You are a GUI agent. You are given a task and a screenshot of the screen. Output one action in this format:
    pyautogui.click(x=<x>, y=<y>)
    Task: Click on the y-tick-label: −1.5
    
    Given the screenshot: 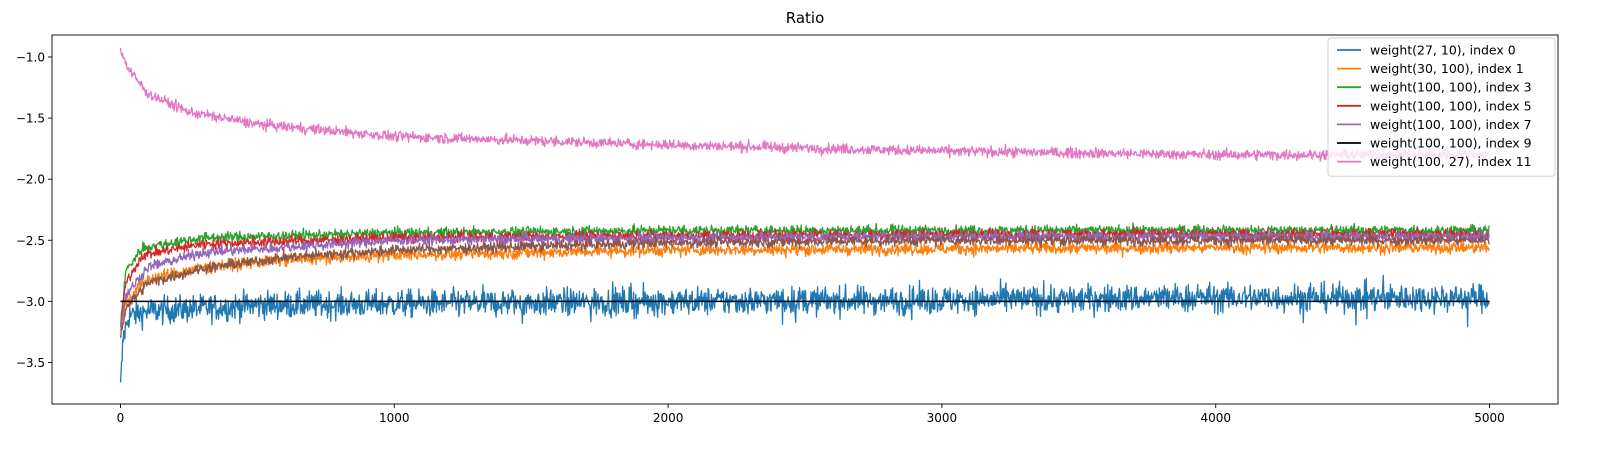 What is the action you would take?
    pyautogui.click(x=30, y=119)
    